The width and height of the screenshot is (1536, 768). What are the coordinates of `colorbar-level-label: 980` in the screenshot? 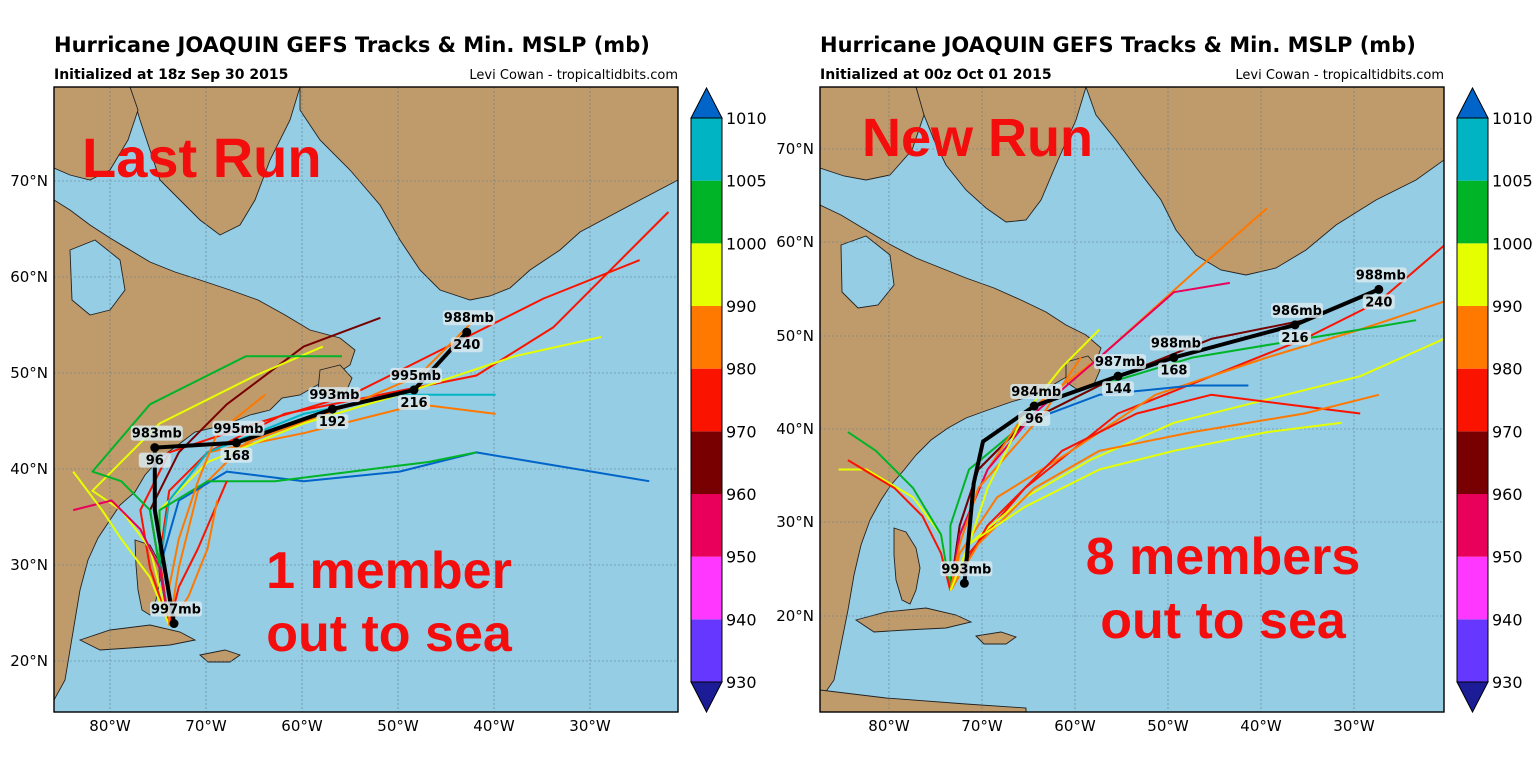 It's located at (1507, 369).